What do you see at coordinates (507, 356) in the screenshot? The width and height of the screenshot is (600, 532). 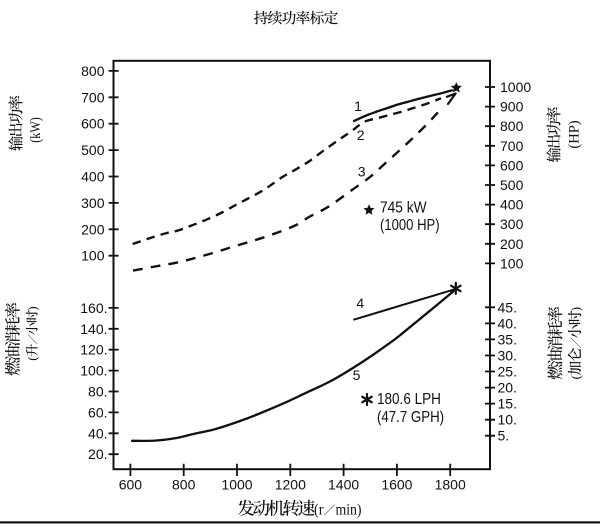 I see `svg-text: 30.` at bounding box center [507, 356].